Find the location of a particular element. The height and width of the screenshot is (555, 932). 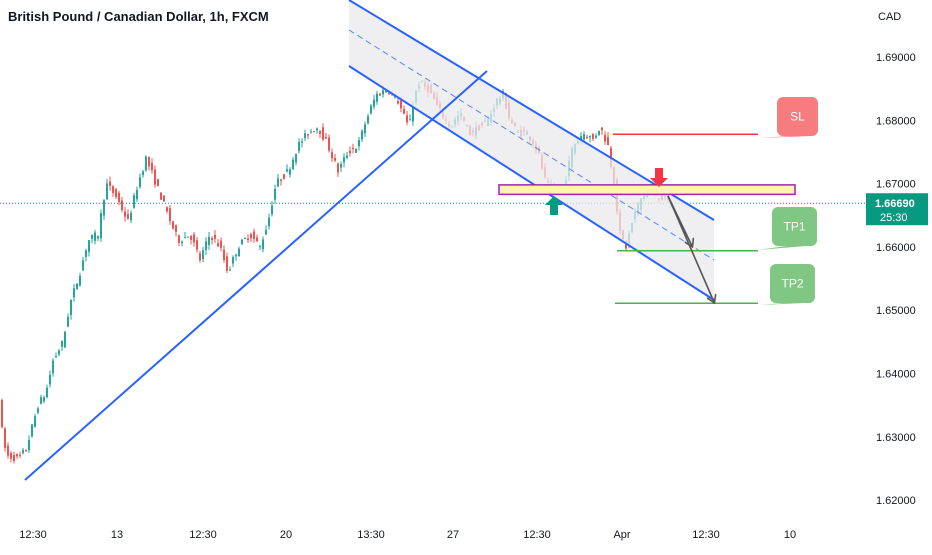

price-tick: 1.67000 is located at coordinates (896, 185).